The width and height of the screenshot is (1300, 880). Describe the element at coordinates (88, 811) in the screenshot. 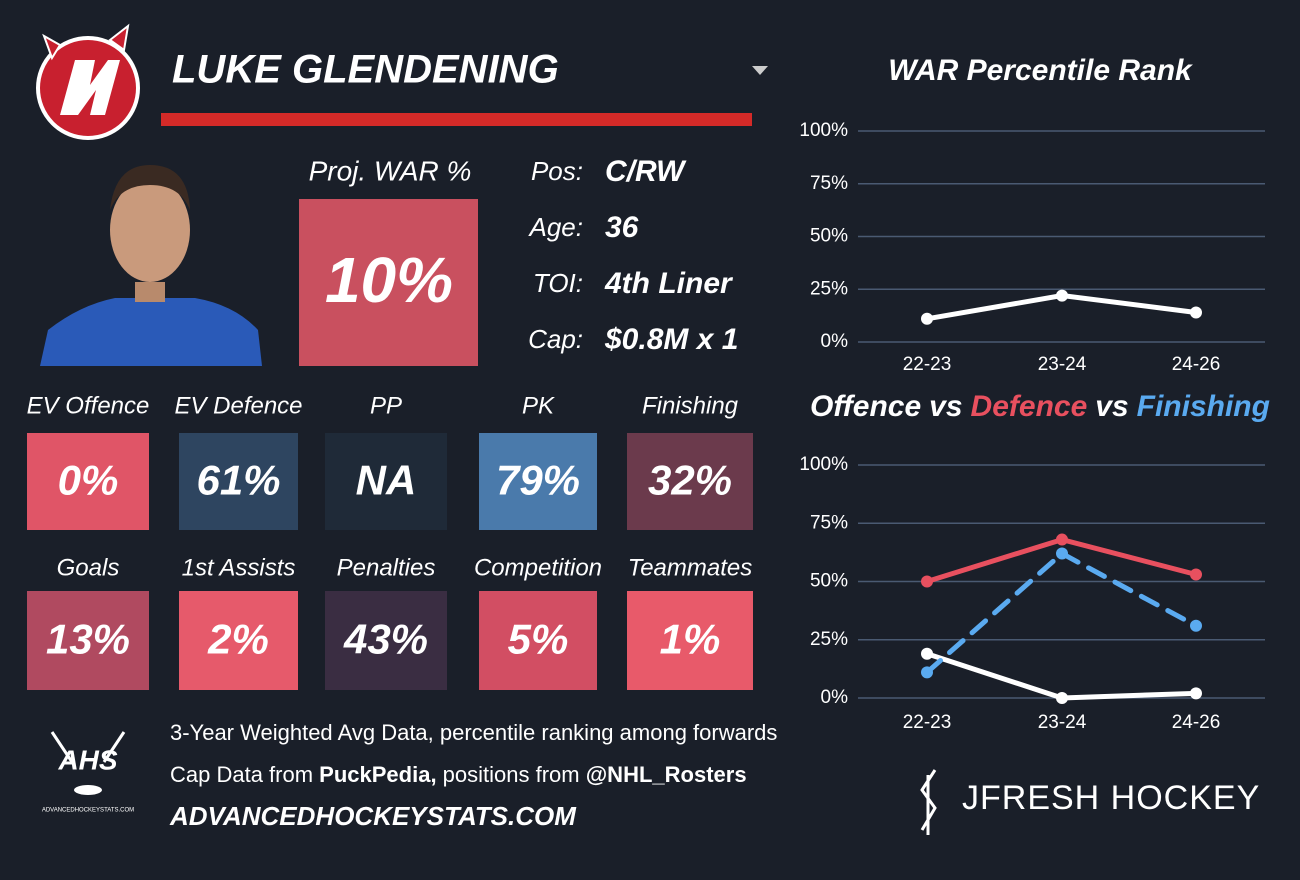

I see `ahs-logo-small: ADVANCEDHOCKEYSTATS.COM` at that location.